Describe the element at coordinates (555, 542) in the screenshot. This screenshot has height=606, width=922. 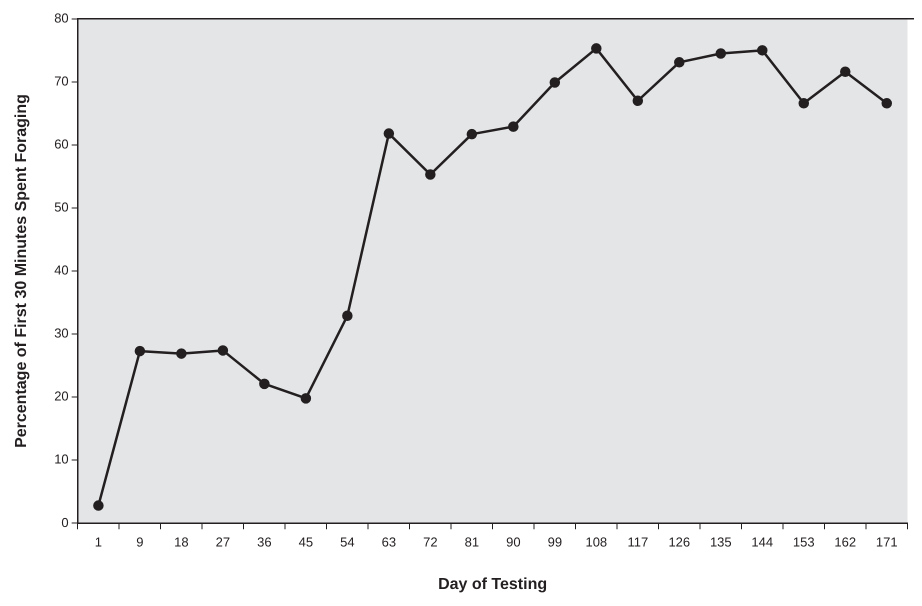
I see `x-tick-label: 99` at that location.